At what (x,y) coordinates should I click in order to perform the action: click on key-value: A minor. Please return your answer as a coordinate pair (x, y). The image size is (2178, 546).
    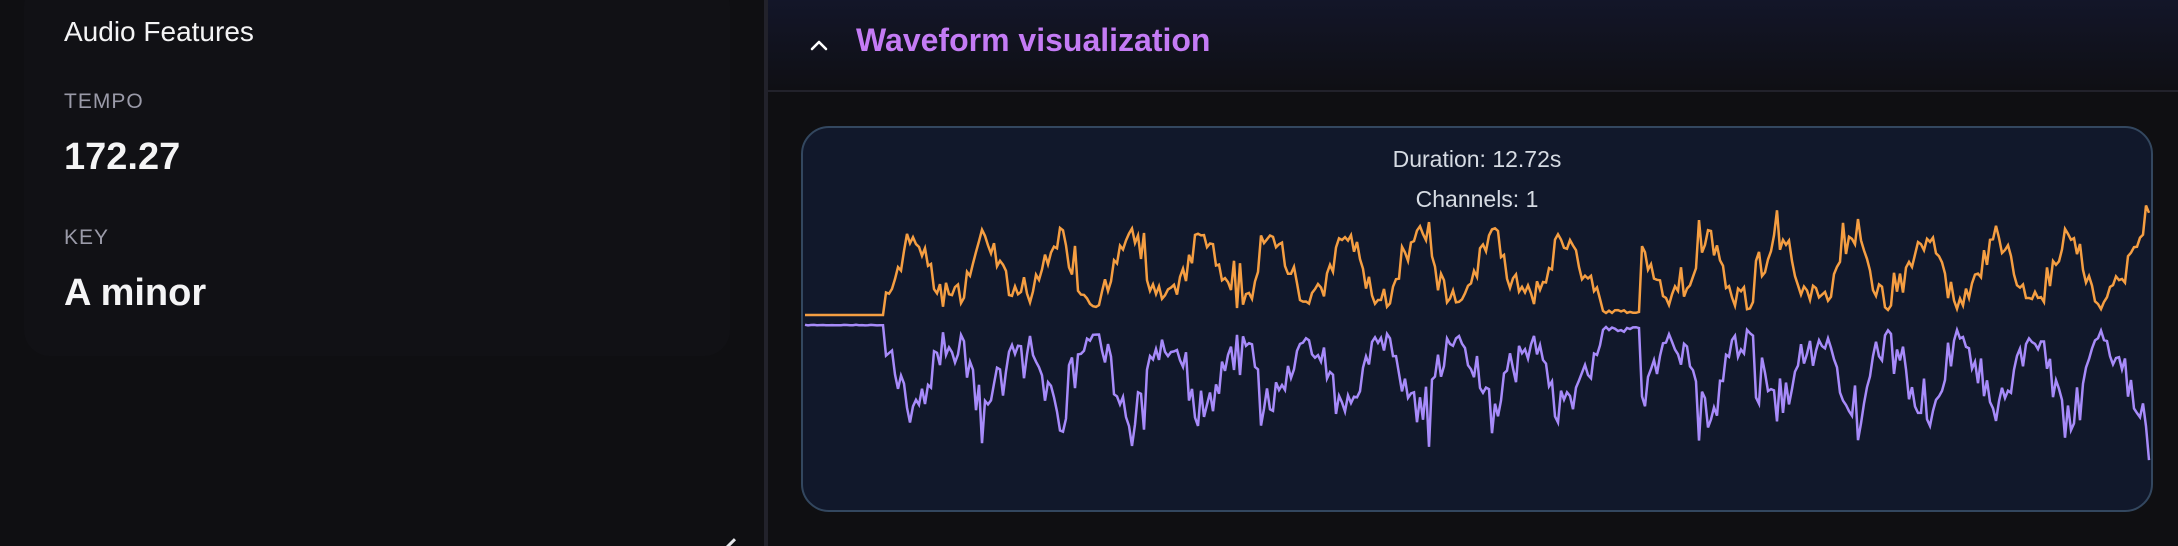
    Looking at the image, I should click on (135, 293).